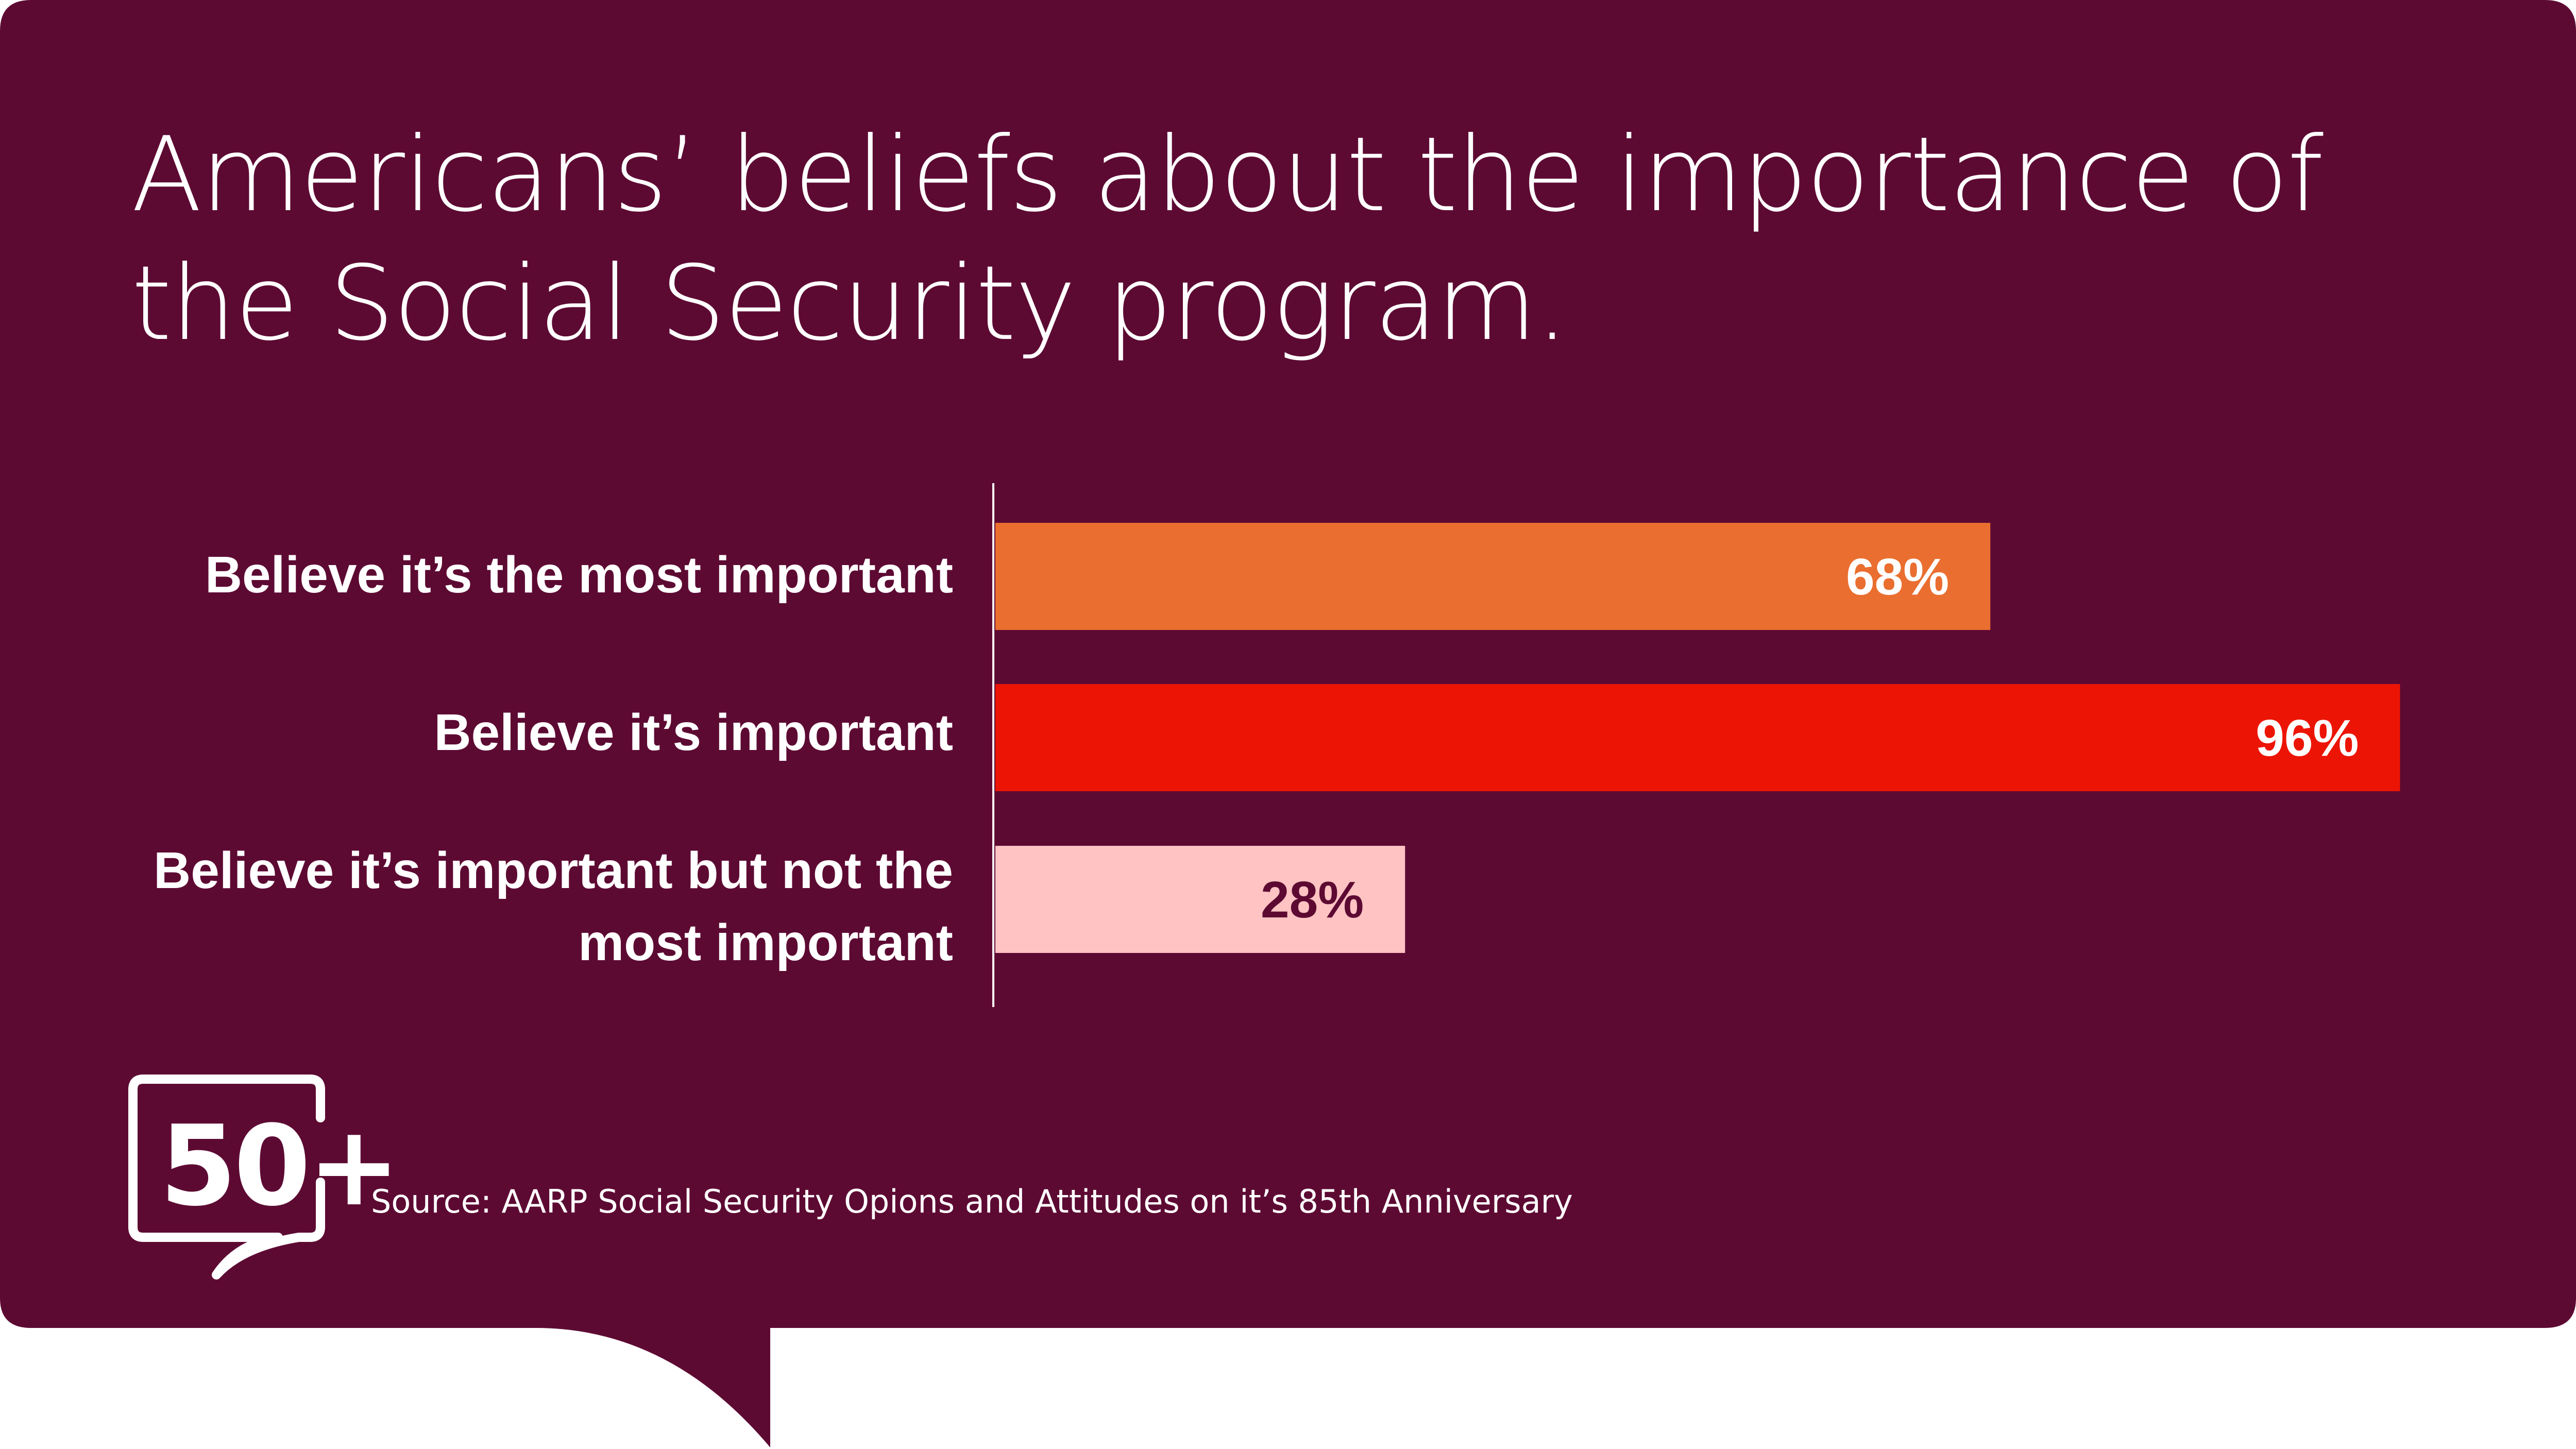 The width and height of the screenshot is (2576, 1449). What do you see at coordinates (2307, 738) in the screenshot?
I see `bar-value-label: 96%` at bounding box center [2307, 738].